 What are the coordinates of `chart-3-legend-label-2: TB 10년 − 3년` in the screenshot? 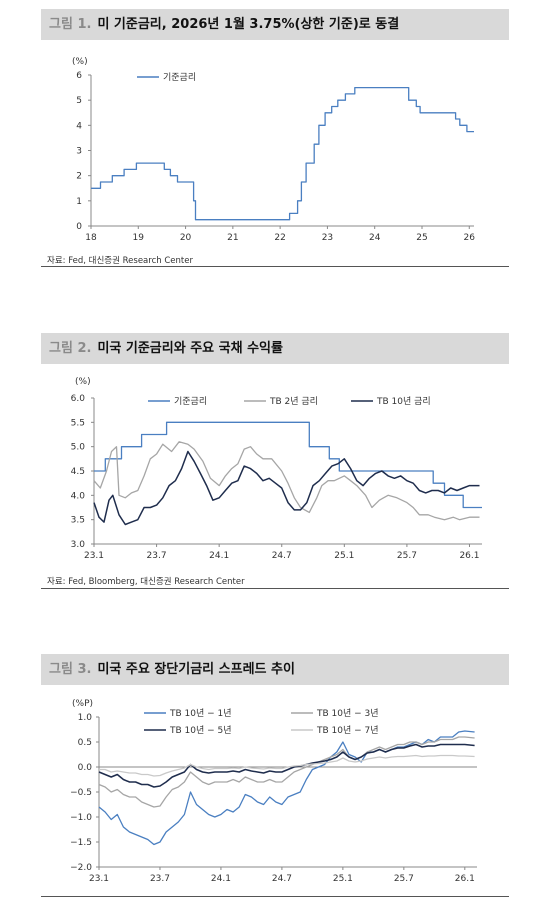 It's located at (347, 713).